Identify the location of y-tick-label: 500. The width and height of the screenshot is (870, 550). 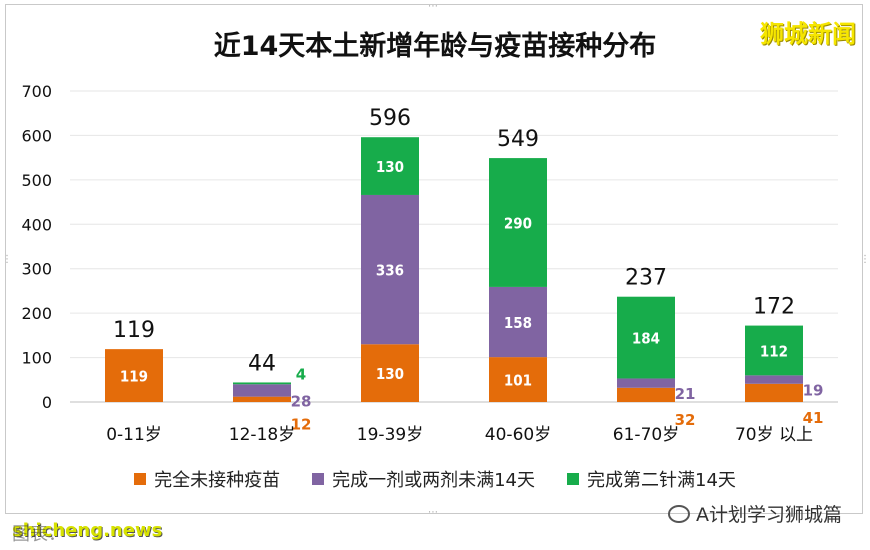
(36, 180).